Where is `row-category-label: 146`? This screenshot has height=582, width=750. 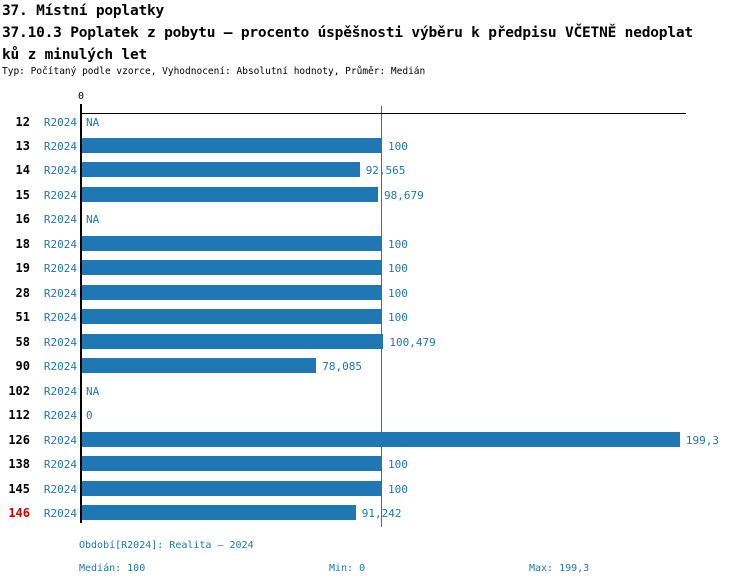
row-category-label: 146 is located at coordinates (19, 513).